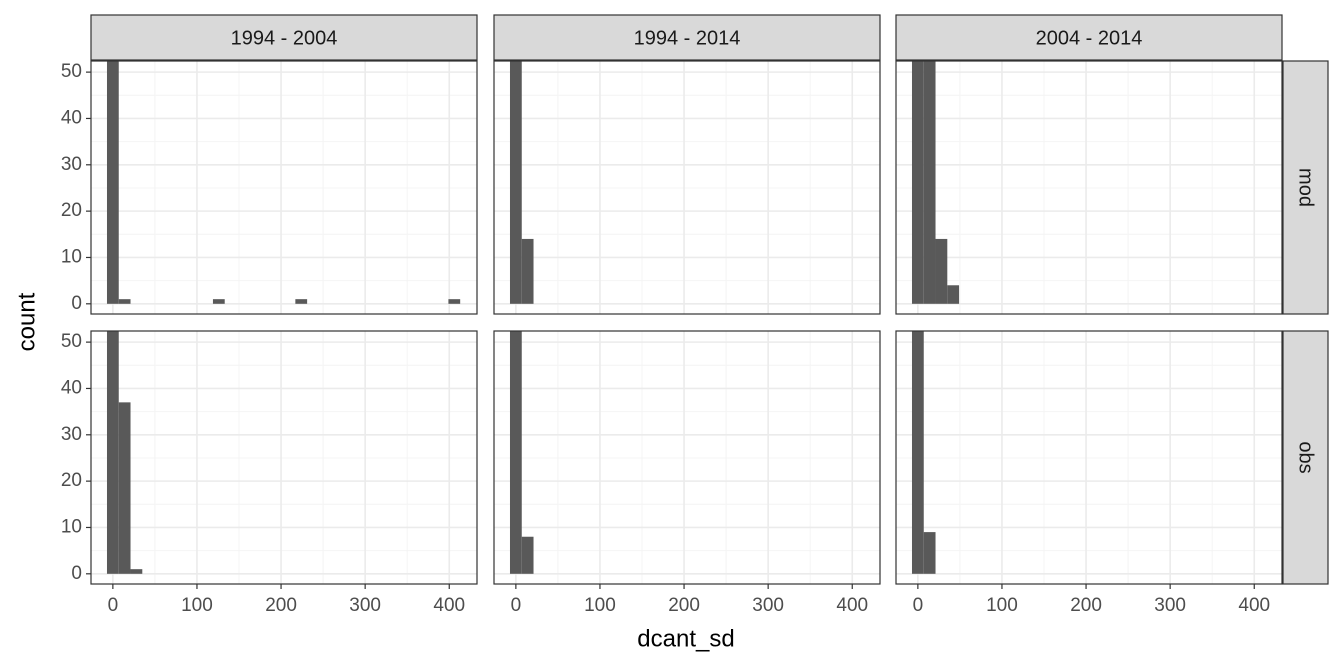 The height and width of the screenshot is (672, 1344). I want to click on column-strip-label: 1994 - 2014, so click(687, 38).